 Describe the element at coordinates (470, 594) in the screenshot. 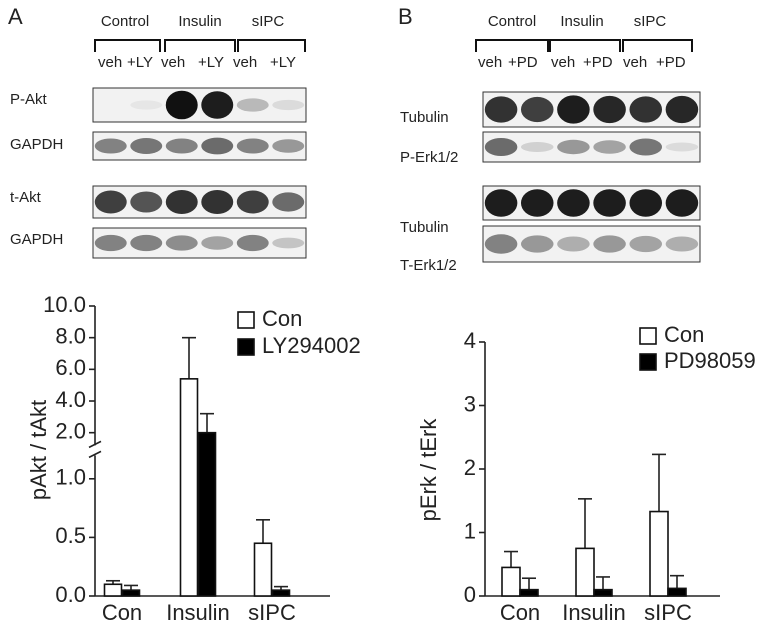

I see `y-tick-label: 0` at that location.